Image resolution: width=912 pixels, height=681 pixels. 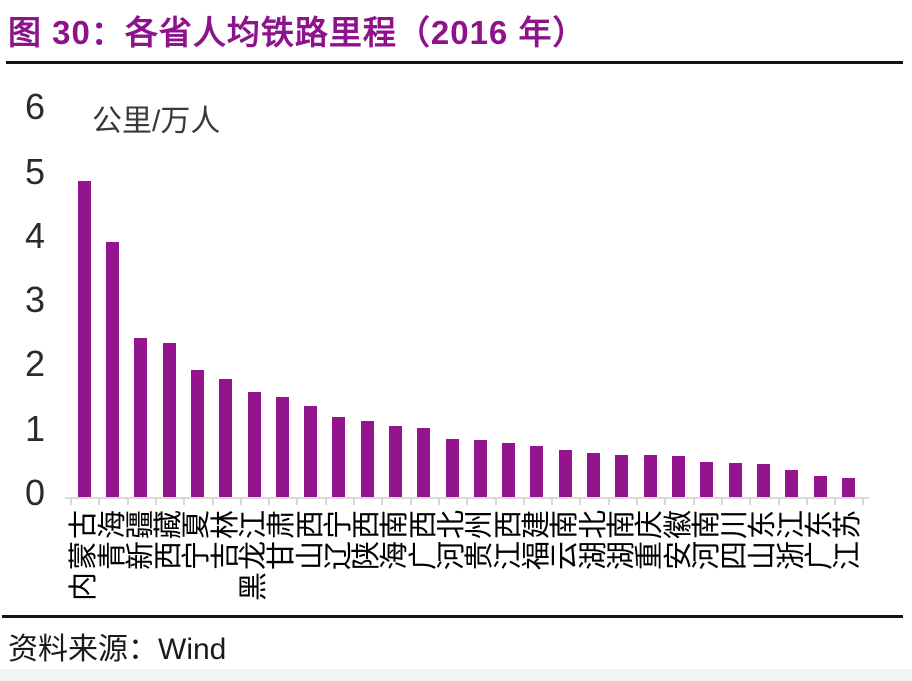 What do you see at coordinates (621, 539) in the screenshot?
I see `x-axis-label: 湖南` at bounding box center [621, 539].